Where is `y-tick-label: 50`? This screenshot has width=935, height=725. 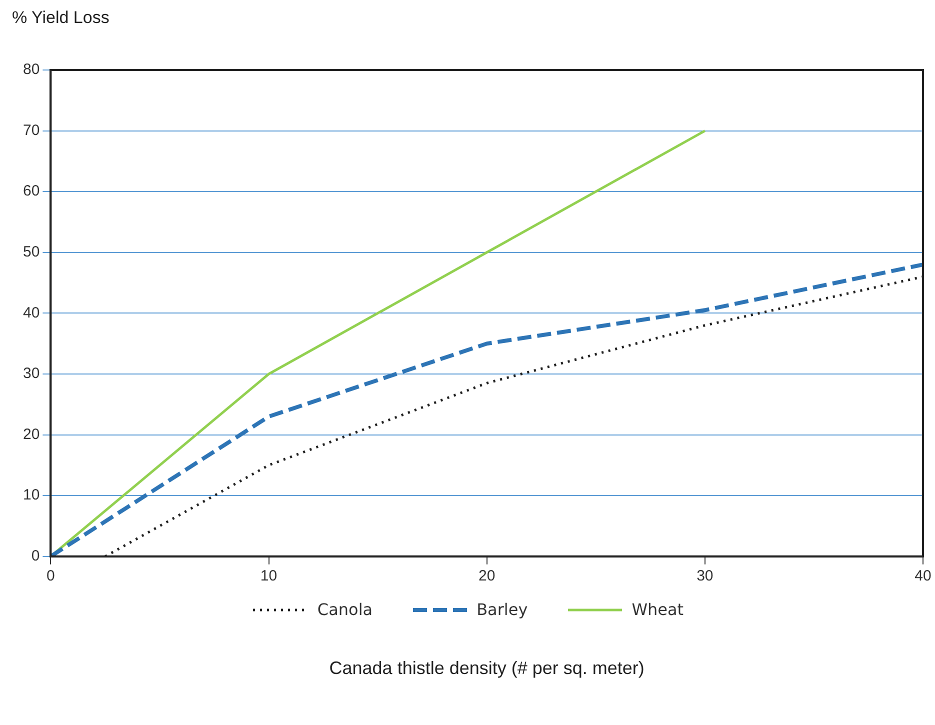 y-tick-label: 50 is located at coordinates (31, 252).